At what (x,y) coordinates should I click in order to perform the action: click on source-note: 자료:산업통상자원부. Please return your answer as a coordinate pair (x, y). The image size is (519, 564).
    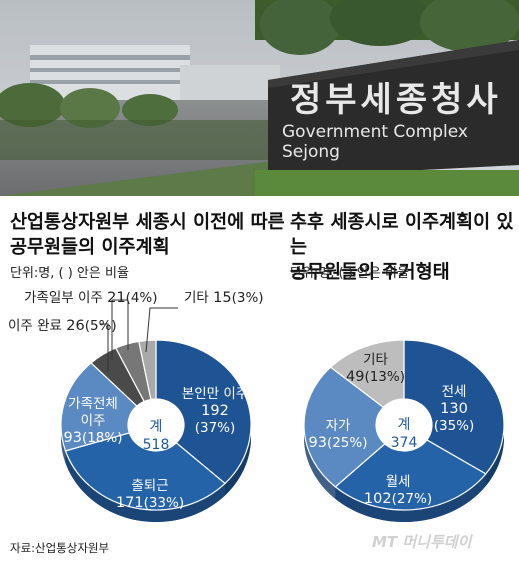
    Looking at the image, I should click on (60, 548).